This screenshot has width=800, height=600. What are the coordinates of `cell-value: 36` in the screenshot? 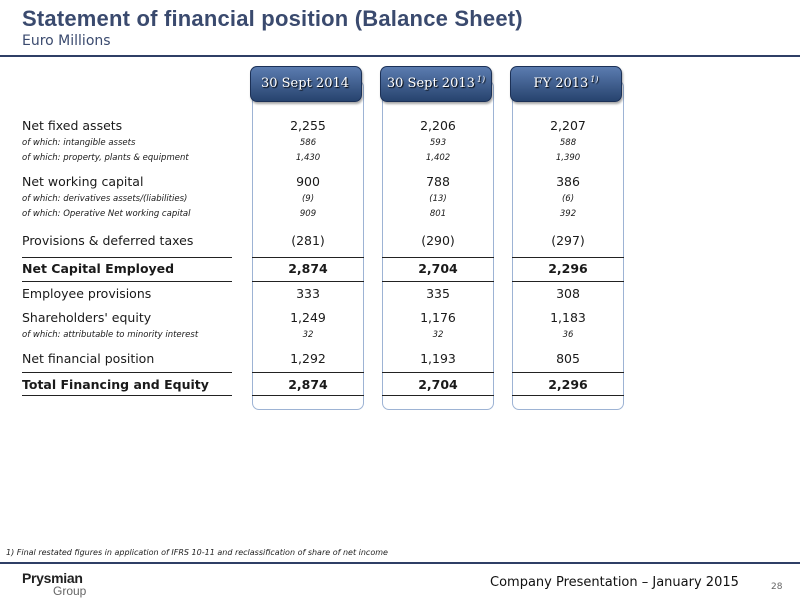 It's located at (568, 335).